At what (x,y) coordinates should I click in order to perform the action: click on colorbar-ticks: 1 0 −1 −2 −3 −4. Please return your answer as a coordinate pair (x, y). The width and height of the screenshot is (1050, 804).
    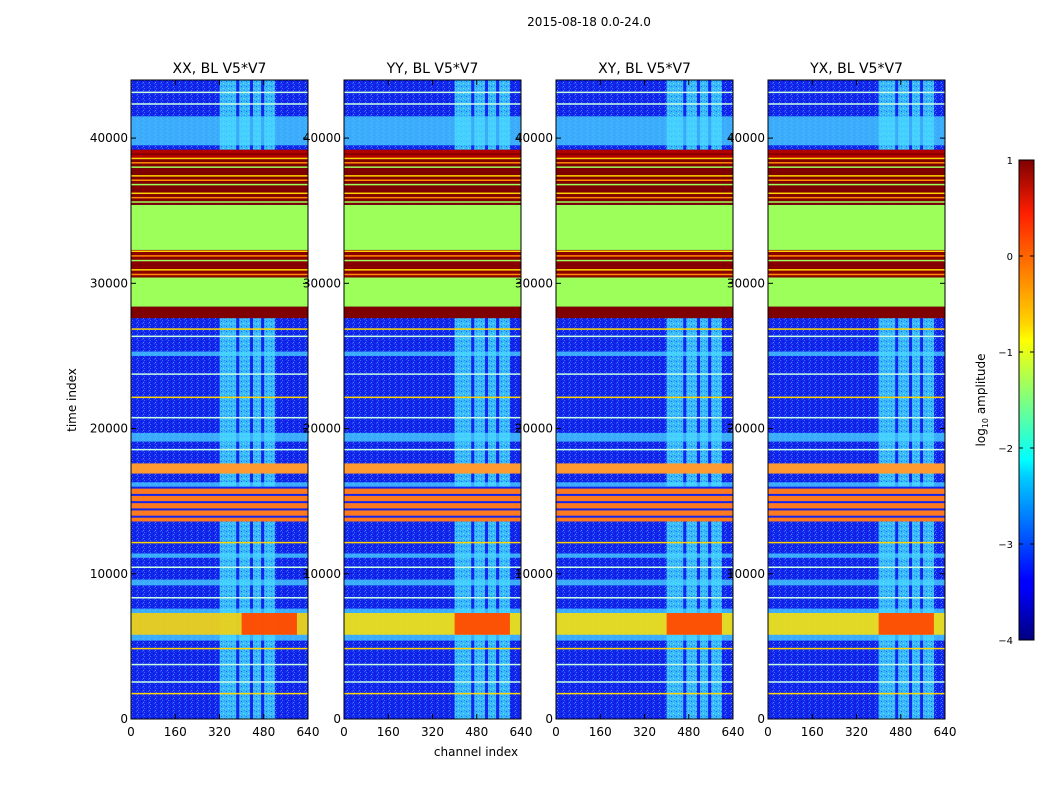
    Looking at the image, I should click on (1016, 401).